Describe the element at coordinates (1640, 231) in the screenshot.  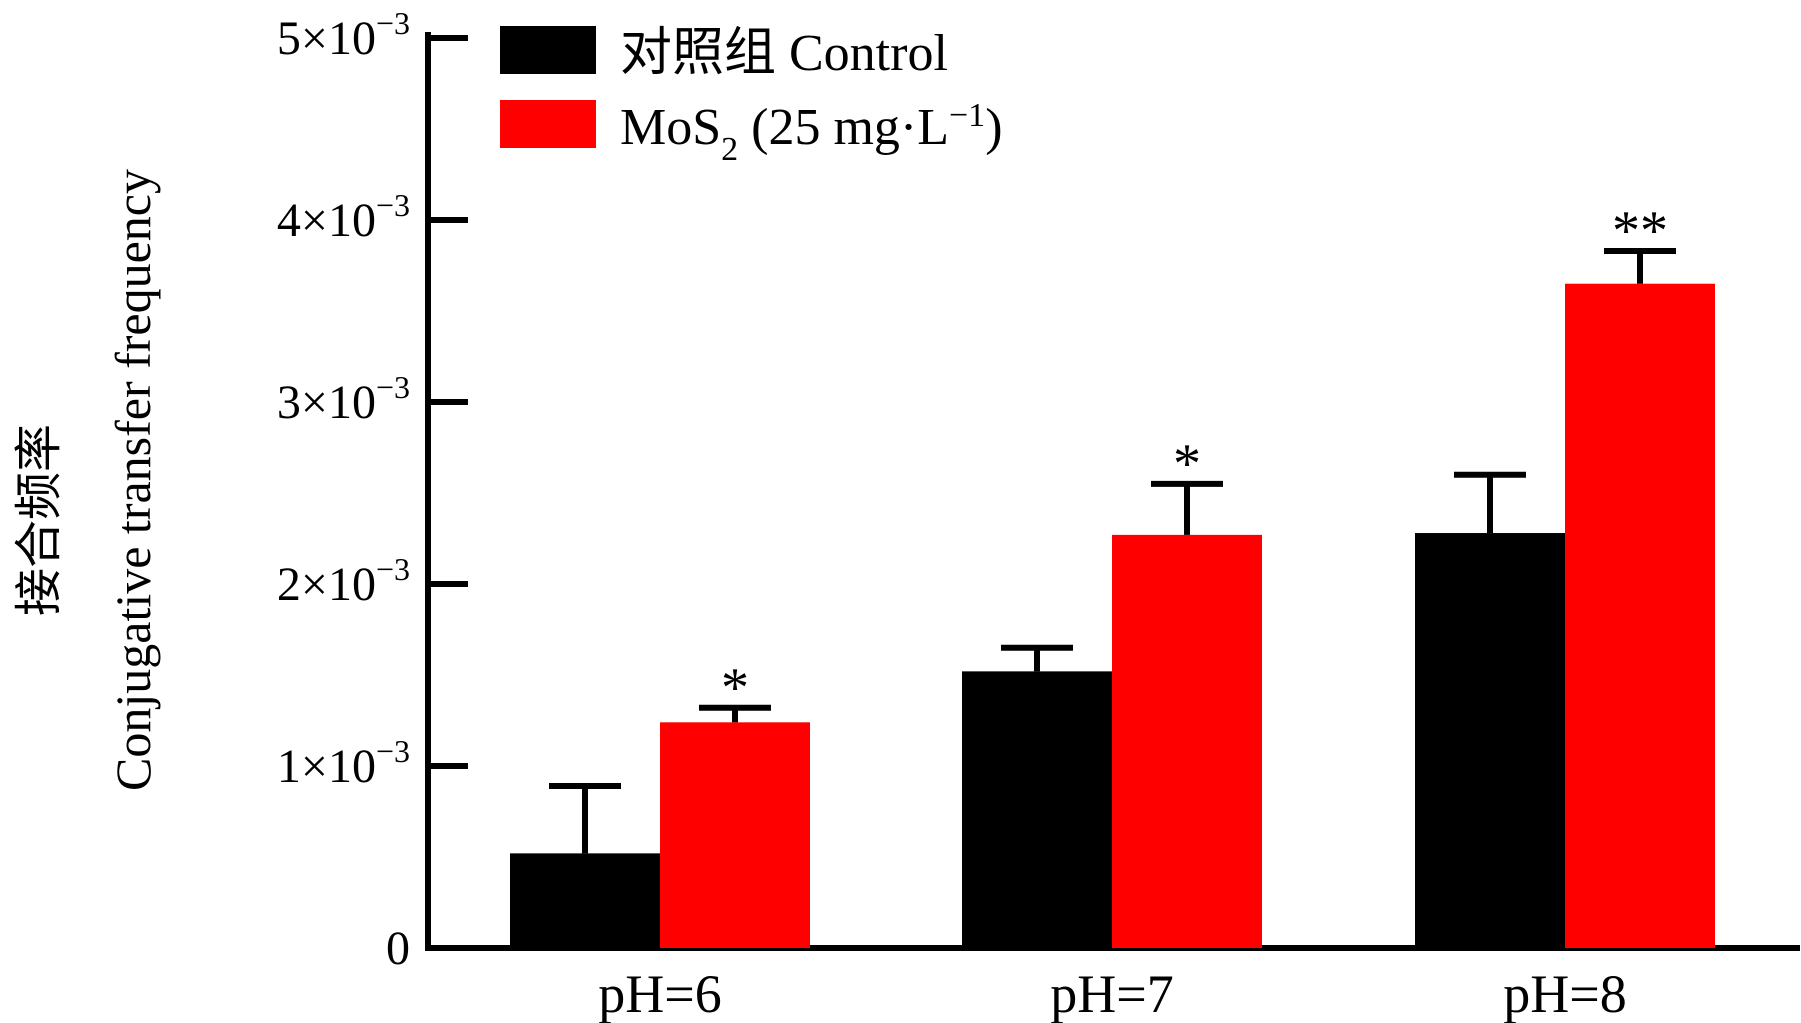
I see `significance-marker: **` at that location.